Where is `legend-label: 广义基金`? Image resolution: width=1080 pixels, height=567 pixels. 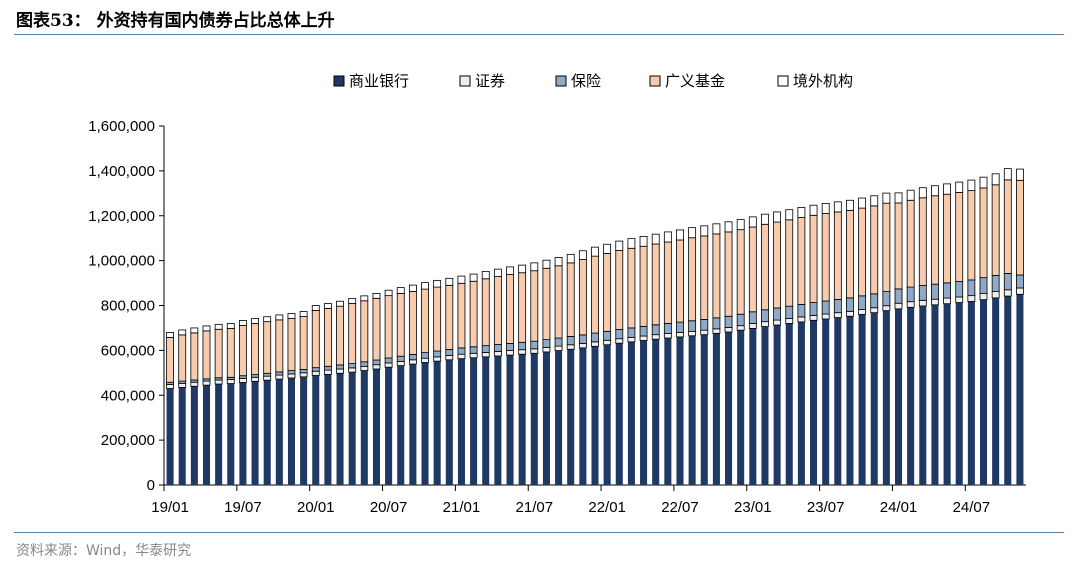
legend-label: 广义基金 is located at coordinates (695, 81).